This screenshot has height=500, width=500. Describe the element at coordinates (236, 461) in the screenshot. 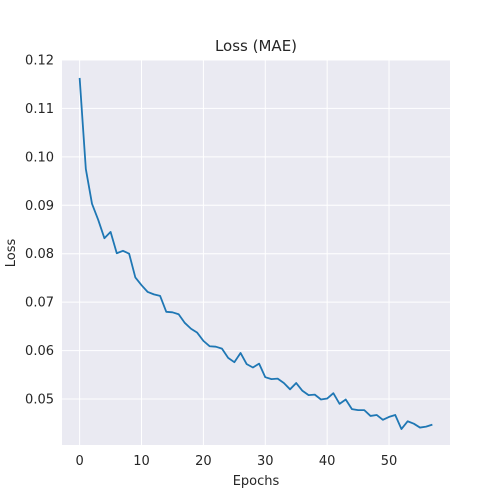

I see `x-tick-labels: 0 10 20 30 40 50` at that location.